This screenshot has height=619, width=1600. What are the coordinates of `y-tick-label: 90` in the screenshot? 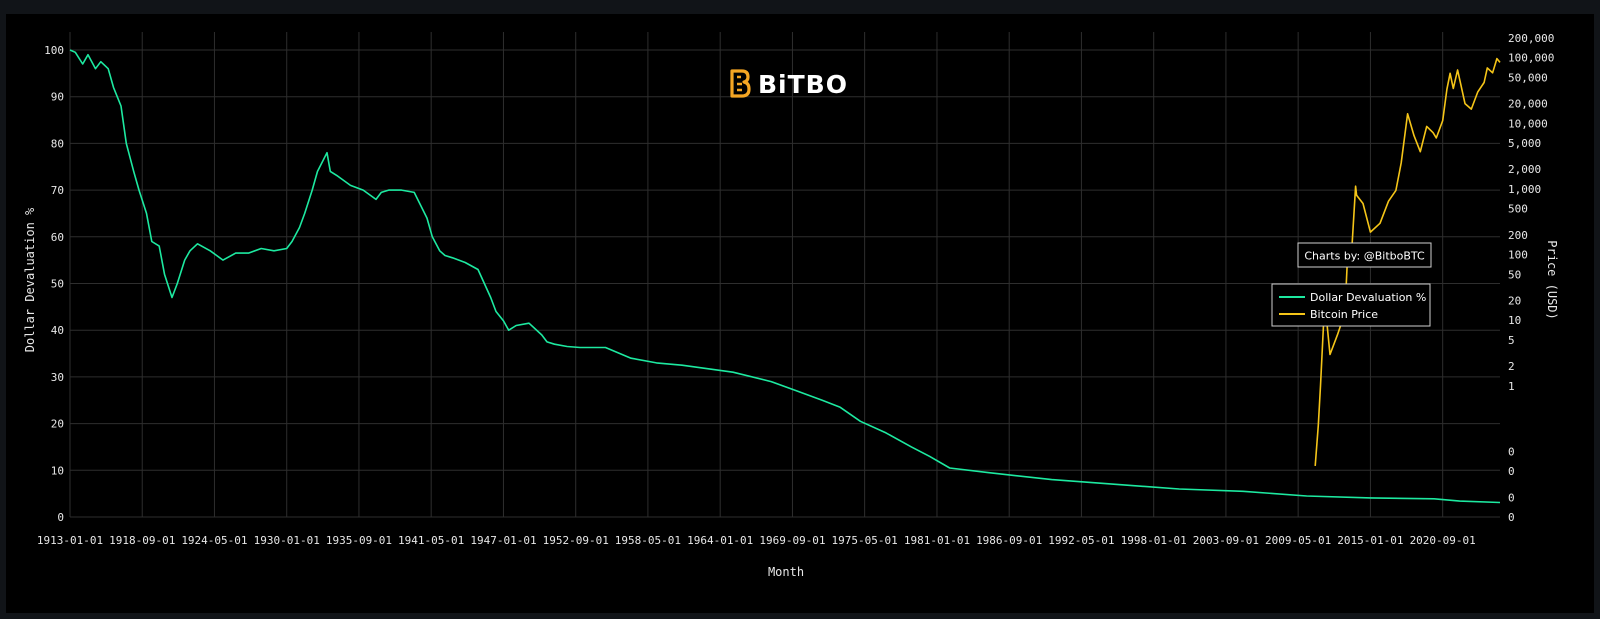 It's located at (57, 97).